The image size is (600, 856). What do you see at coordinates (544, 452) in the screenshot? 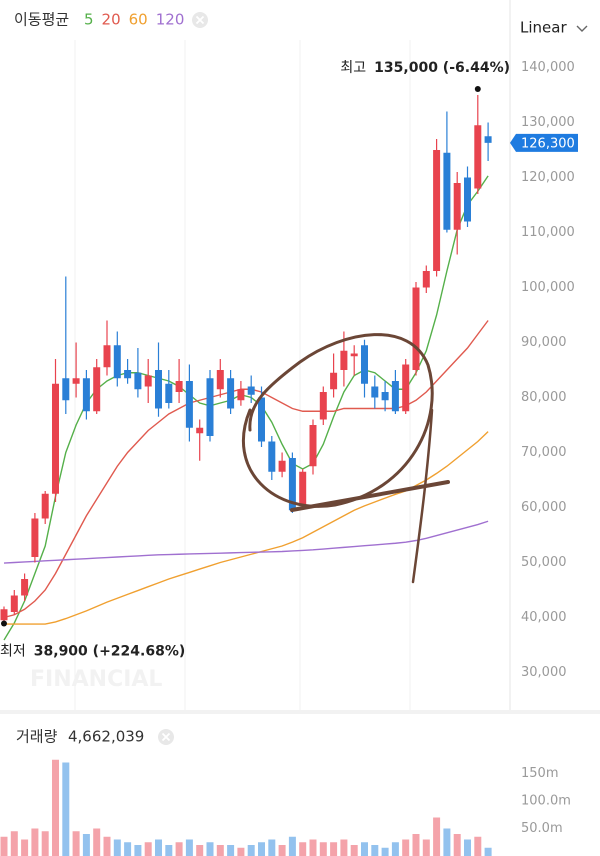
I see `y-tick-label: 70,000` at bounding box center [544, 452].